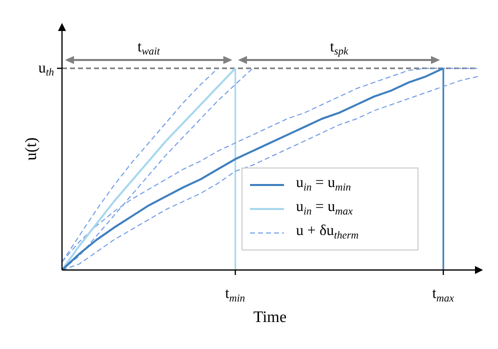 The image size is (498, 349). What do you see at coordinates (31, 149) in the screenshot?
I see `y-axis-title: u(t)` at bounding box center [31, 149].